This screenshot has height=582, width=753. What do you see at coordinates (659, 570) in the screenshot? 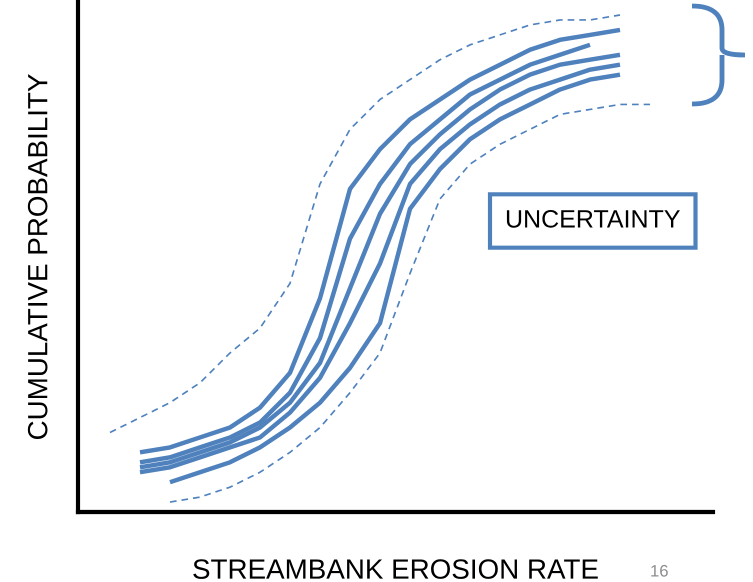
I see `text: 16` at bounding box center [659, 570].